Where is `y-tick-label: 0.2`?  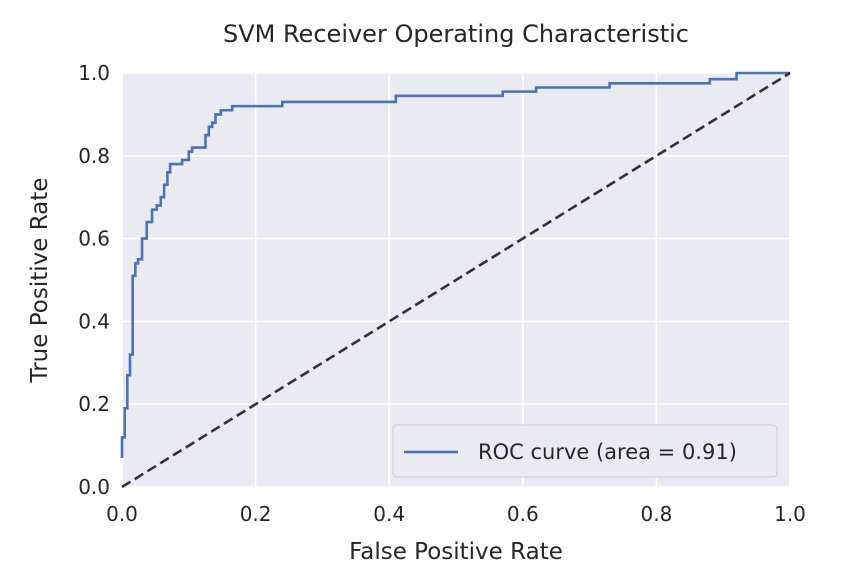 y-tick-label: 0.2 is located at coordinates (94, 404).